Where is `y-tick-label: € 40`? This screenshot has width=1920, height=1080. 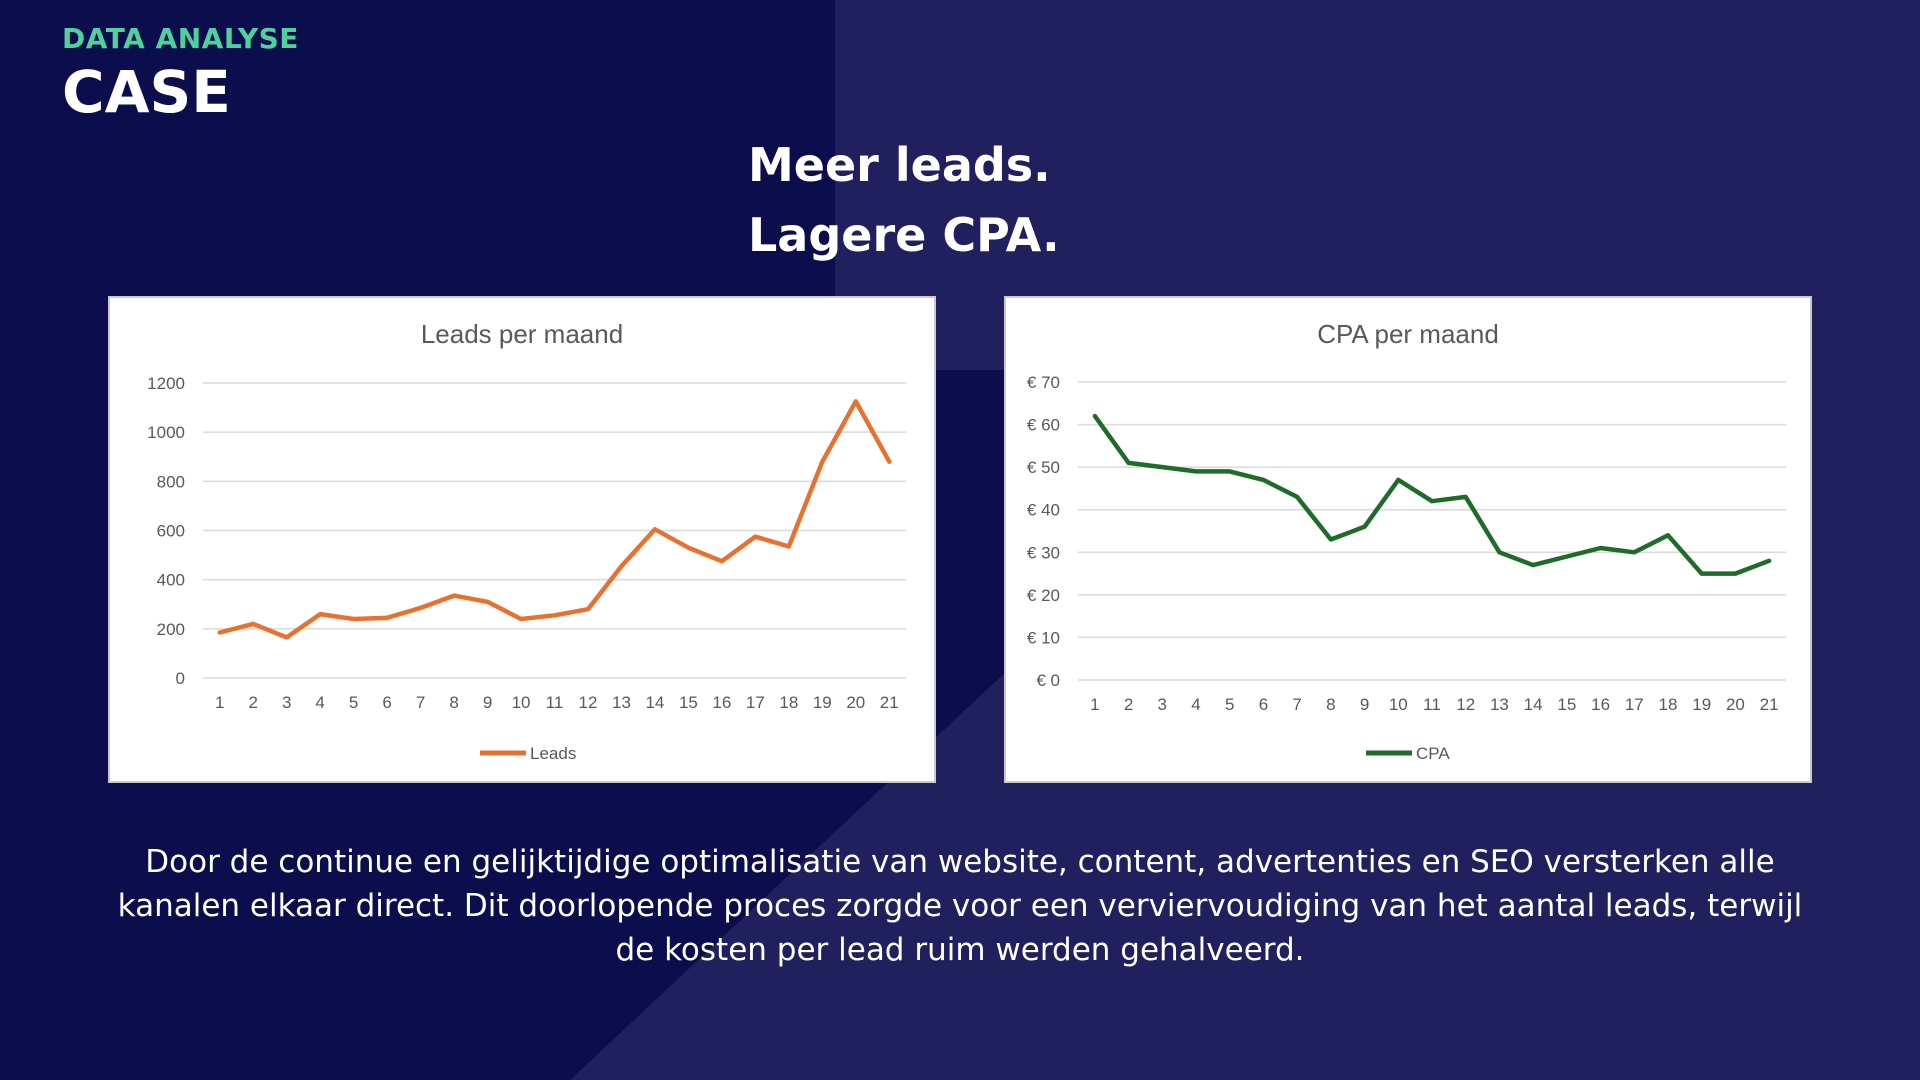 y-tick-label: € 40 is located at coordinates (1043, 510).